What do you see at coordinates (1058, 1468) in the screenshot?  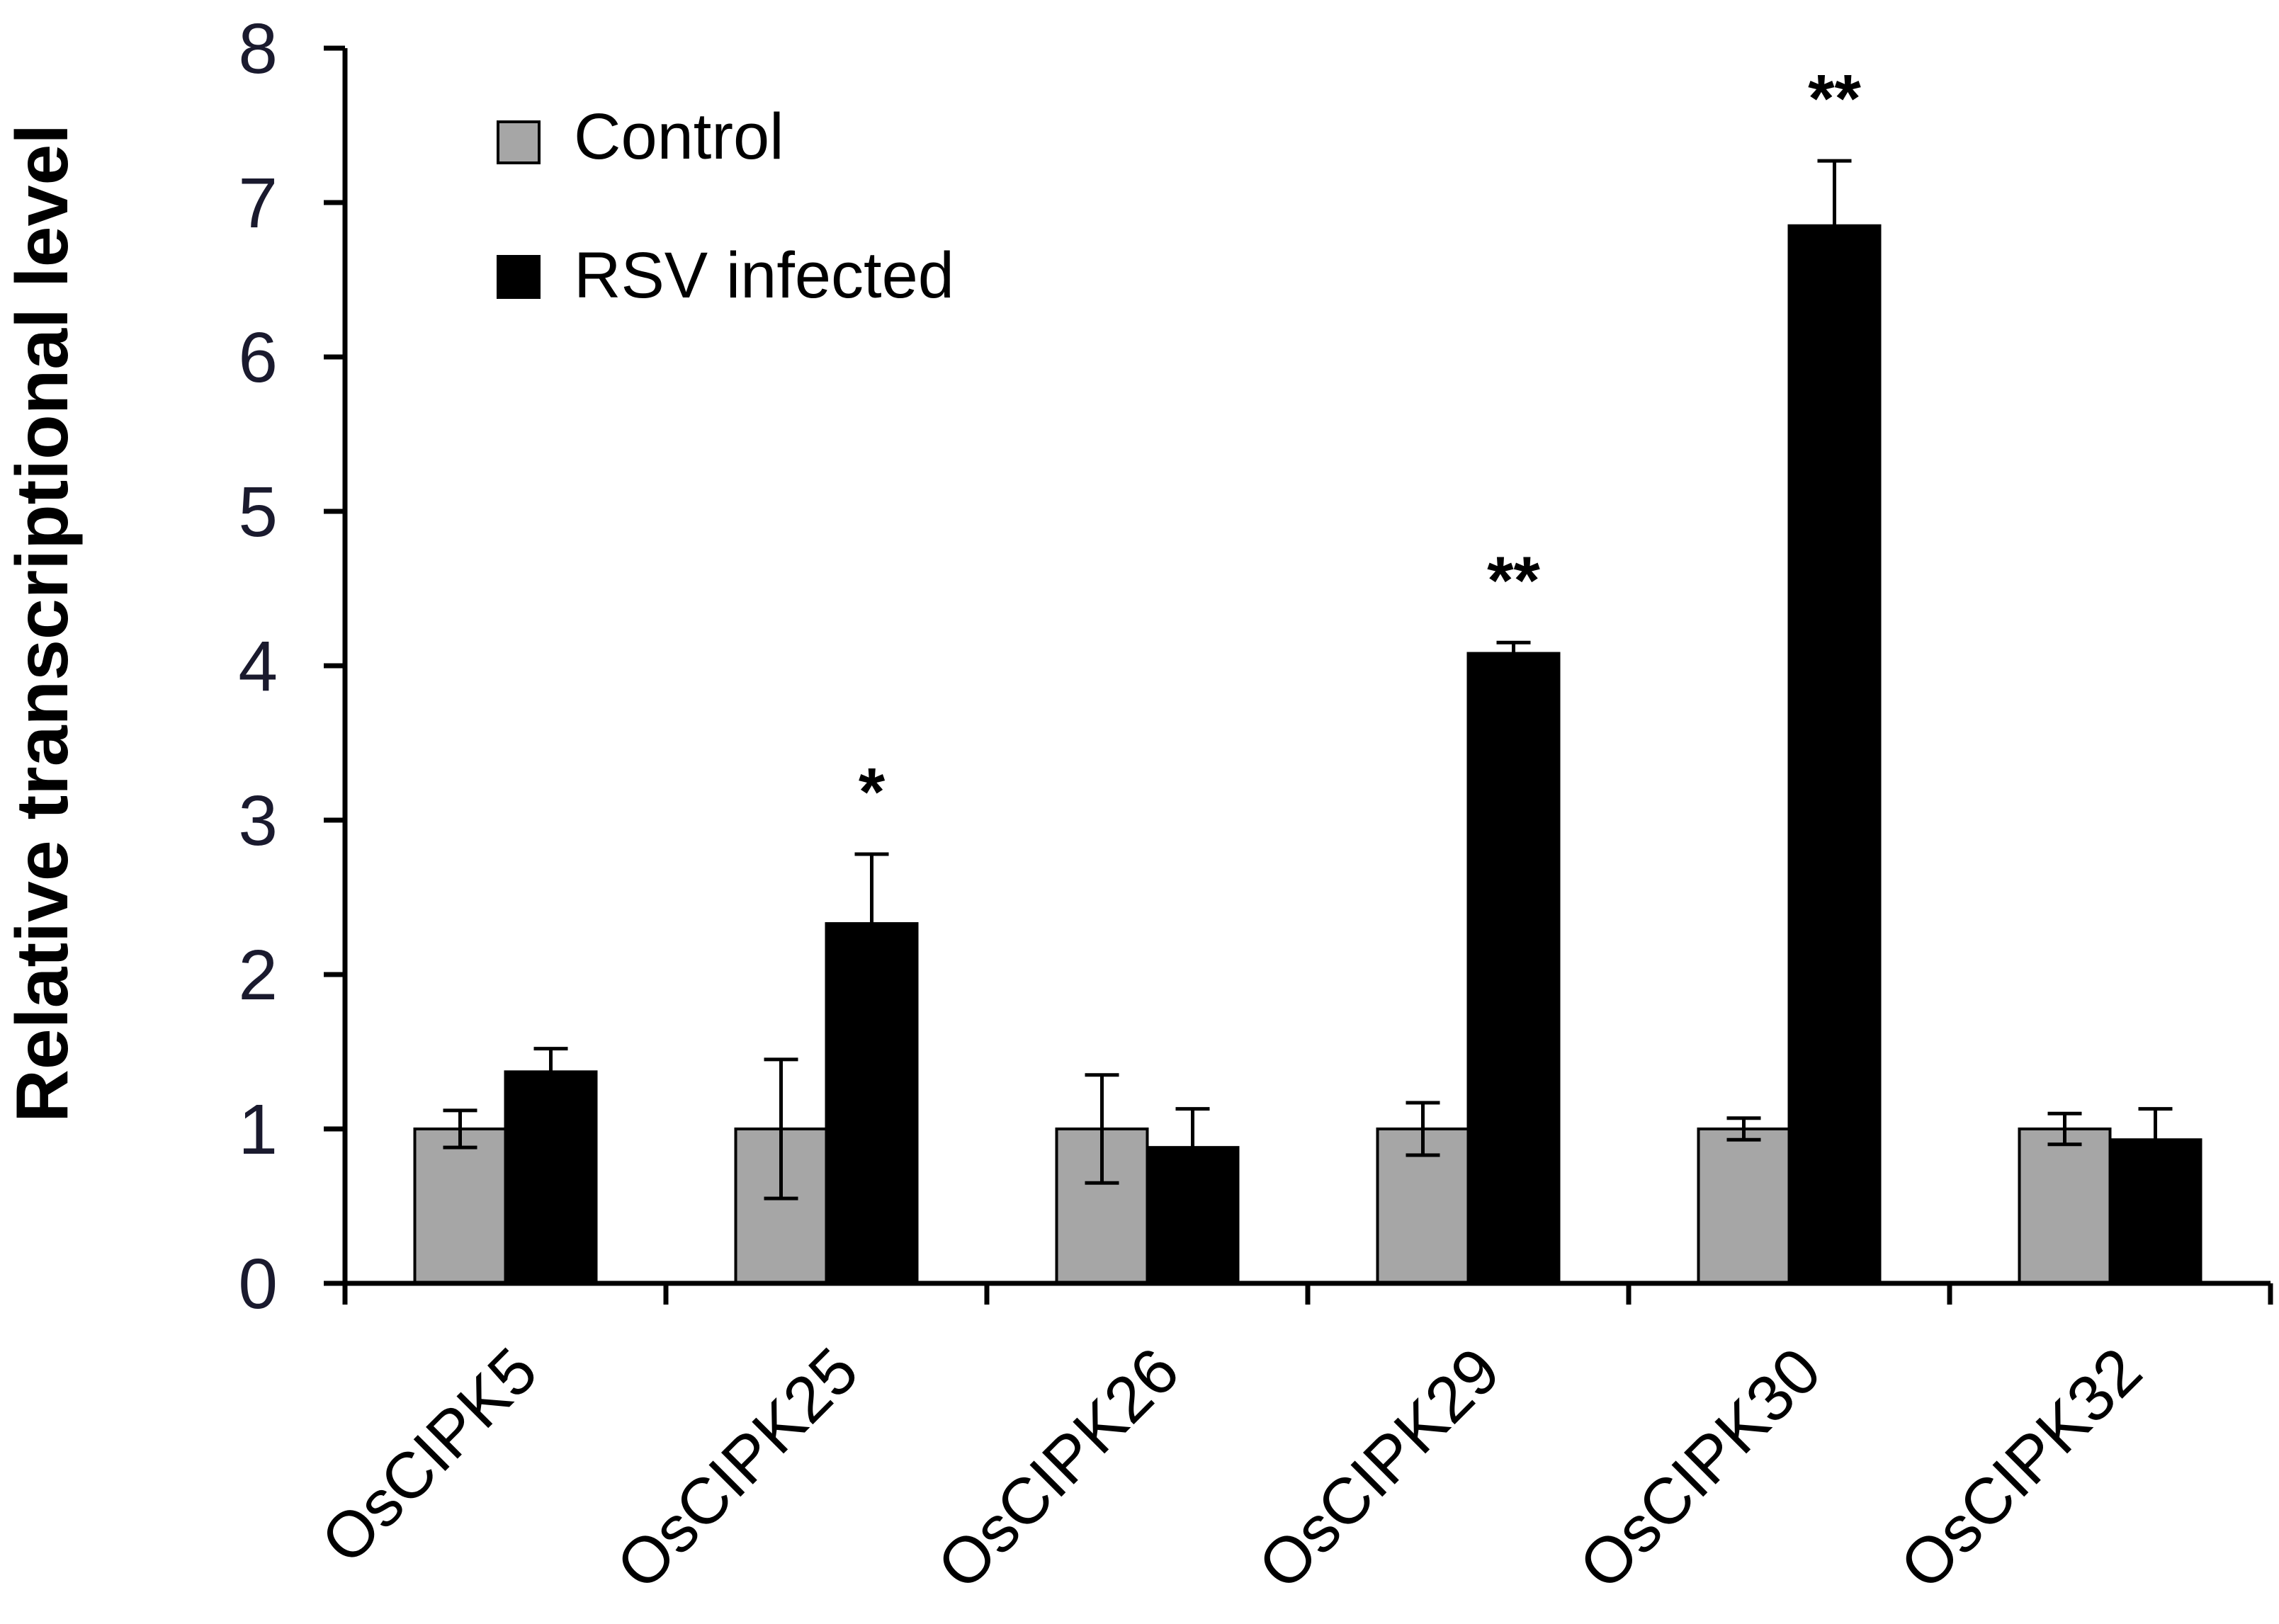 I see `x-category-label: OsCIPK26` at bounding box center [1058, 1468].